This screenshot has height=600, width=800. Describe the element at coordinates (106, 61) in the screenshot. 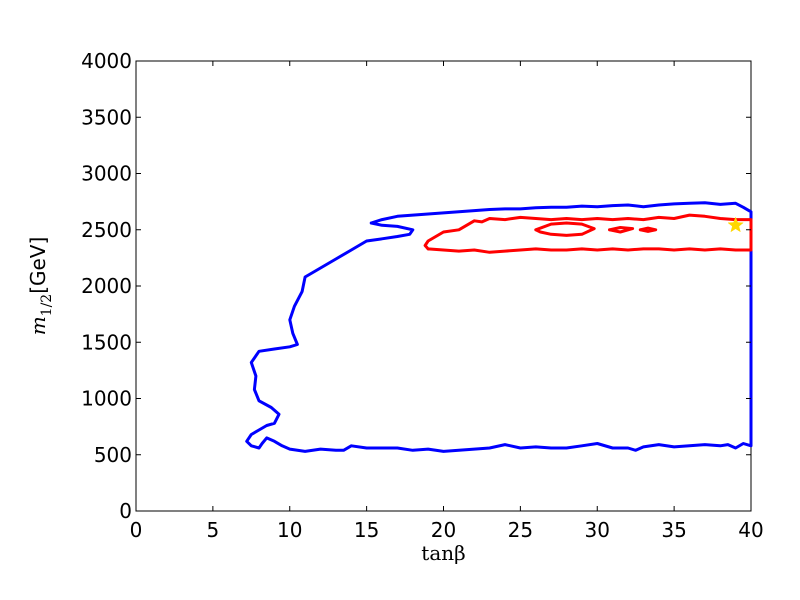

I see `y-tick-label: 4000` at that location.